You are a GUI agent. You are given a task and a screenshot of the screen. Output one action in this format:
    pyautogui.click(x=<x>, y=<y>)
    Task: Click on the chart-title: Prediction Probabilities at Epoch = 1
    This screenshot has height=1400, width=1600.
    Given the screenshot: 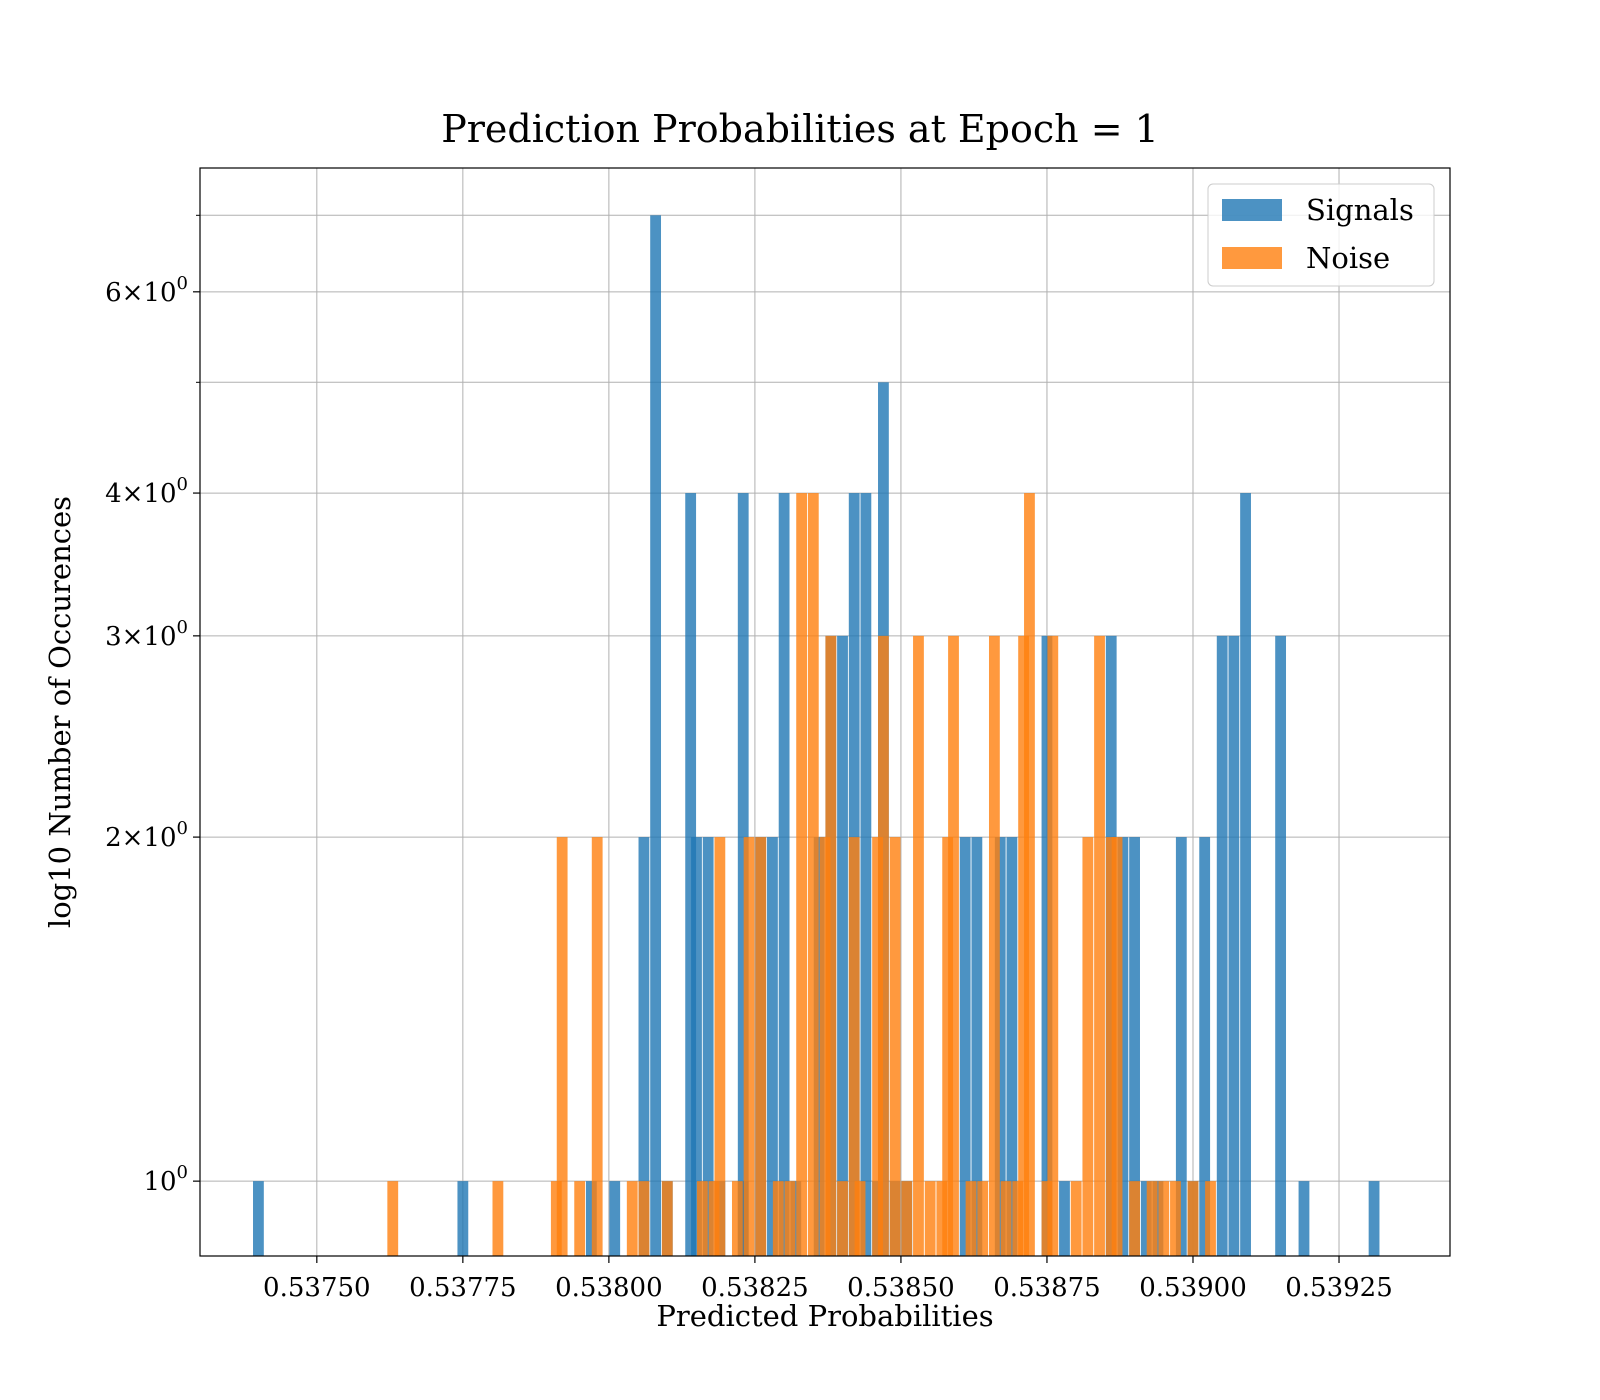 What is the action you would take?
    pyautogui.click(x=800, y=129)
    